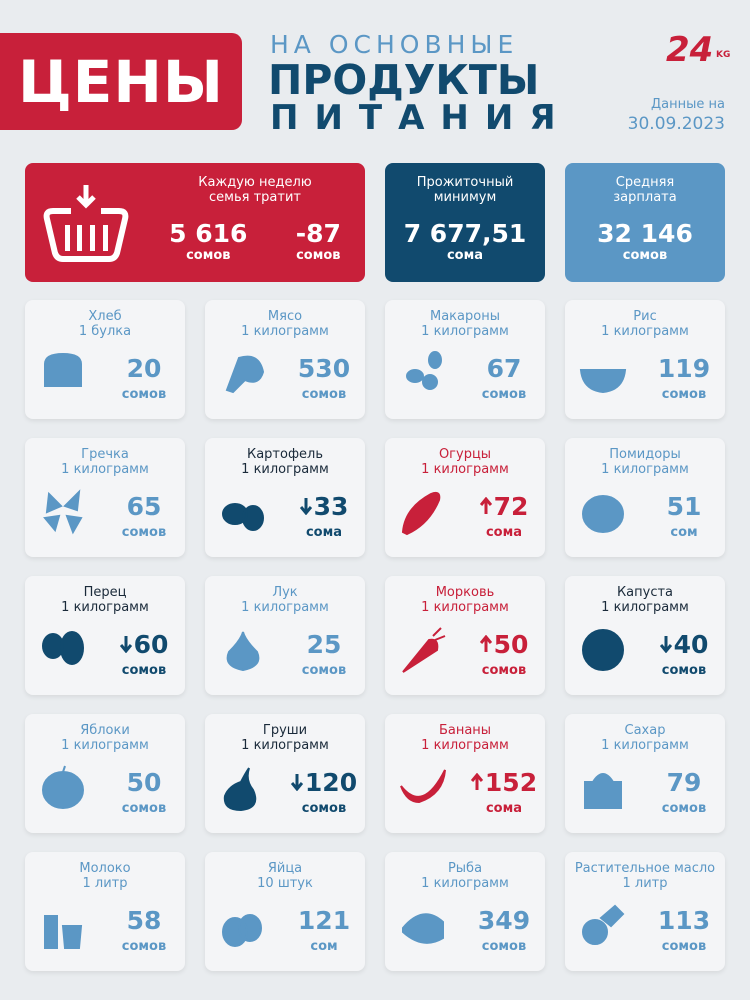 The image size is (750, 1000). Describe the element at coordinates (511, 506) in the screenshot. I see `item-price: 72` at that location.